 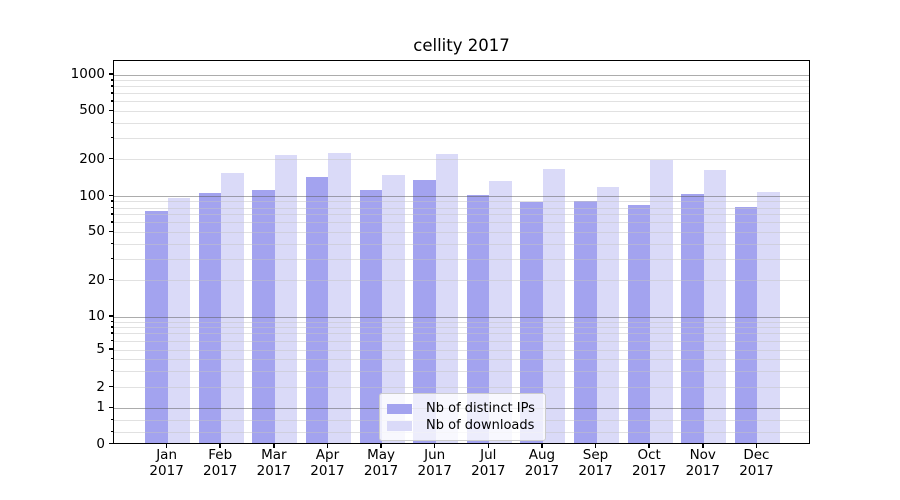 I want to click on x-tick-label: Feb 2017, so click(x=220, y=463).